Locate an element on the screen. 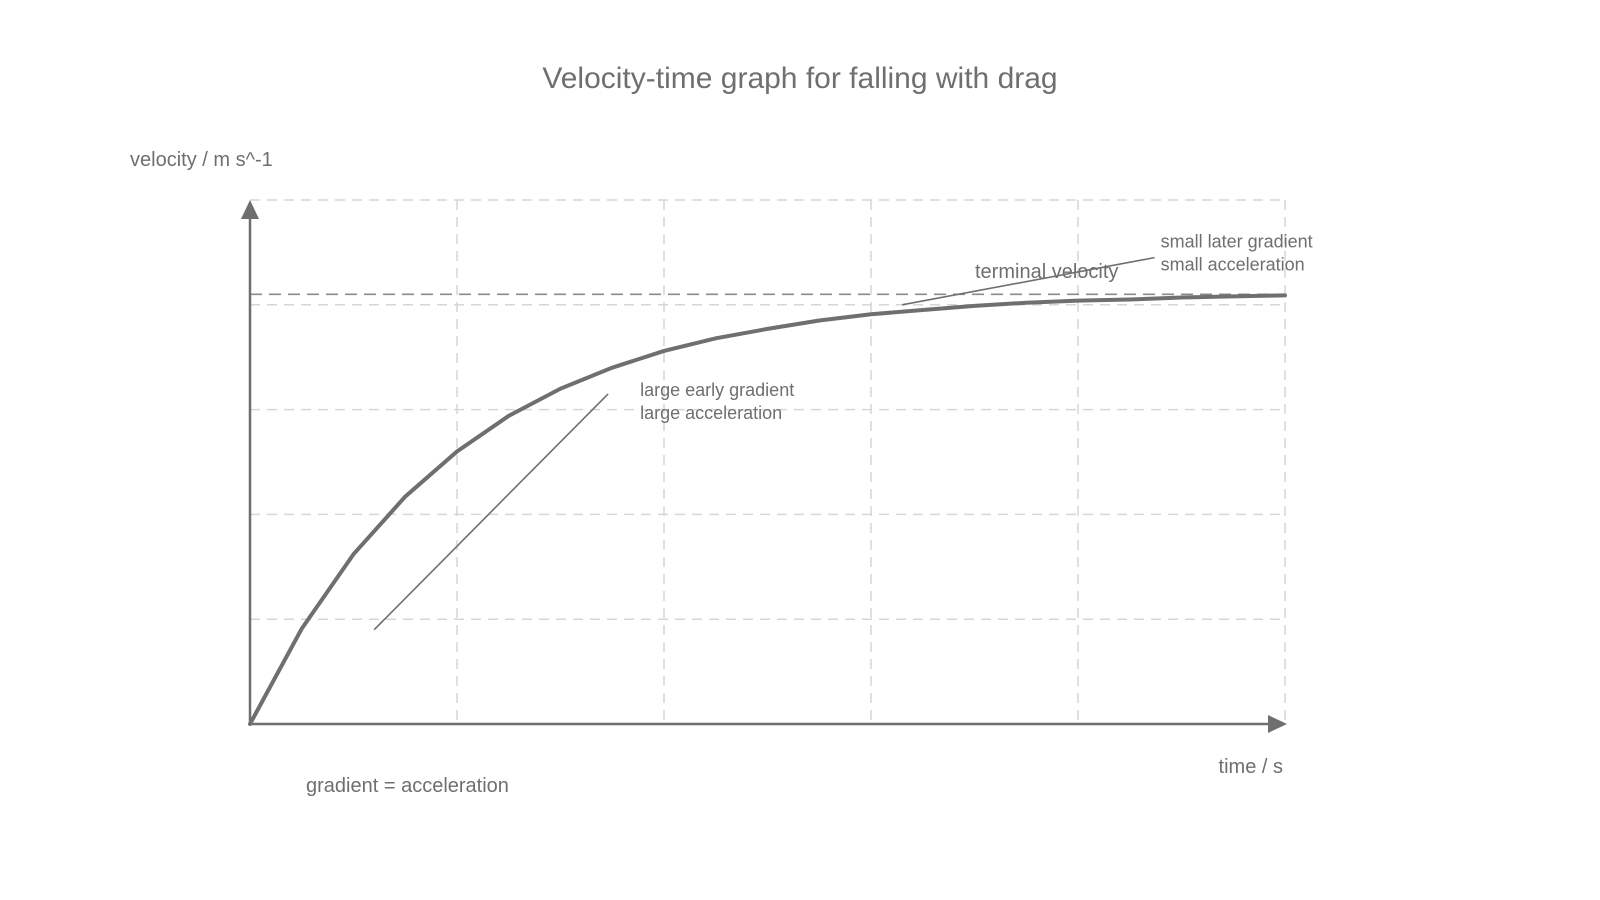  tangent-line-late is located at coordinates (1028, 281).